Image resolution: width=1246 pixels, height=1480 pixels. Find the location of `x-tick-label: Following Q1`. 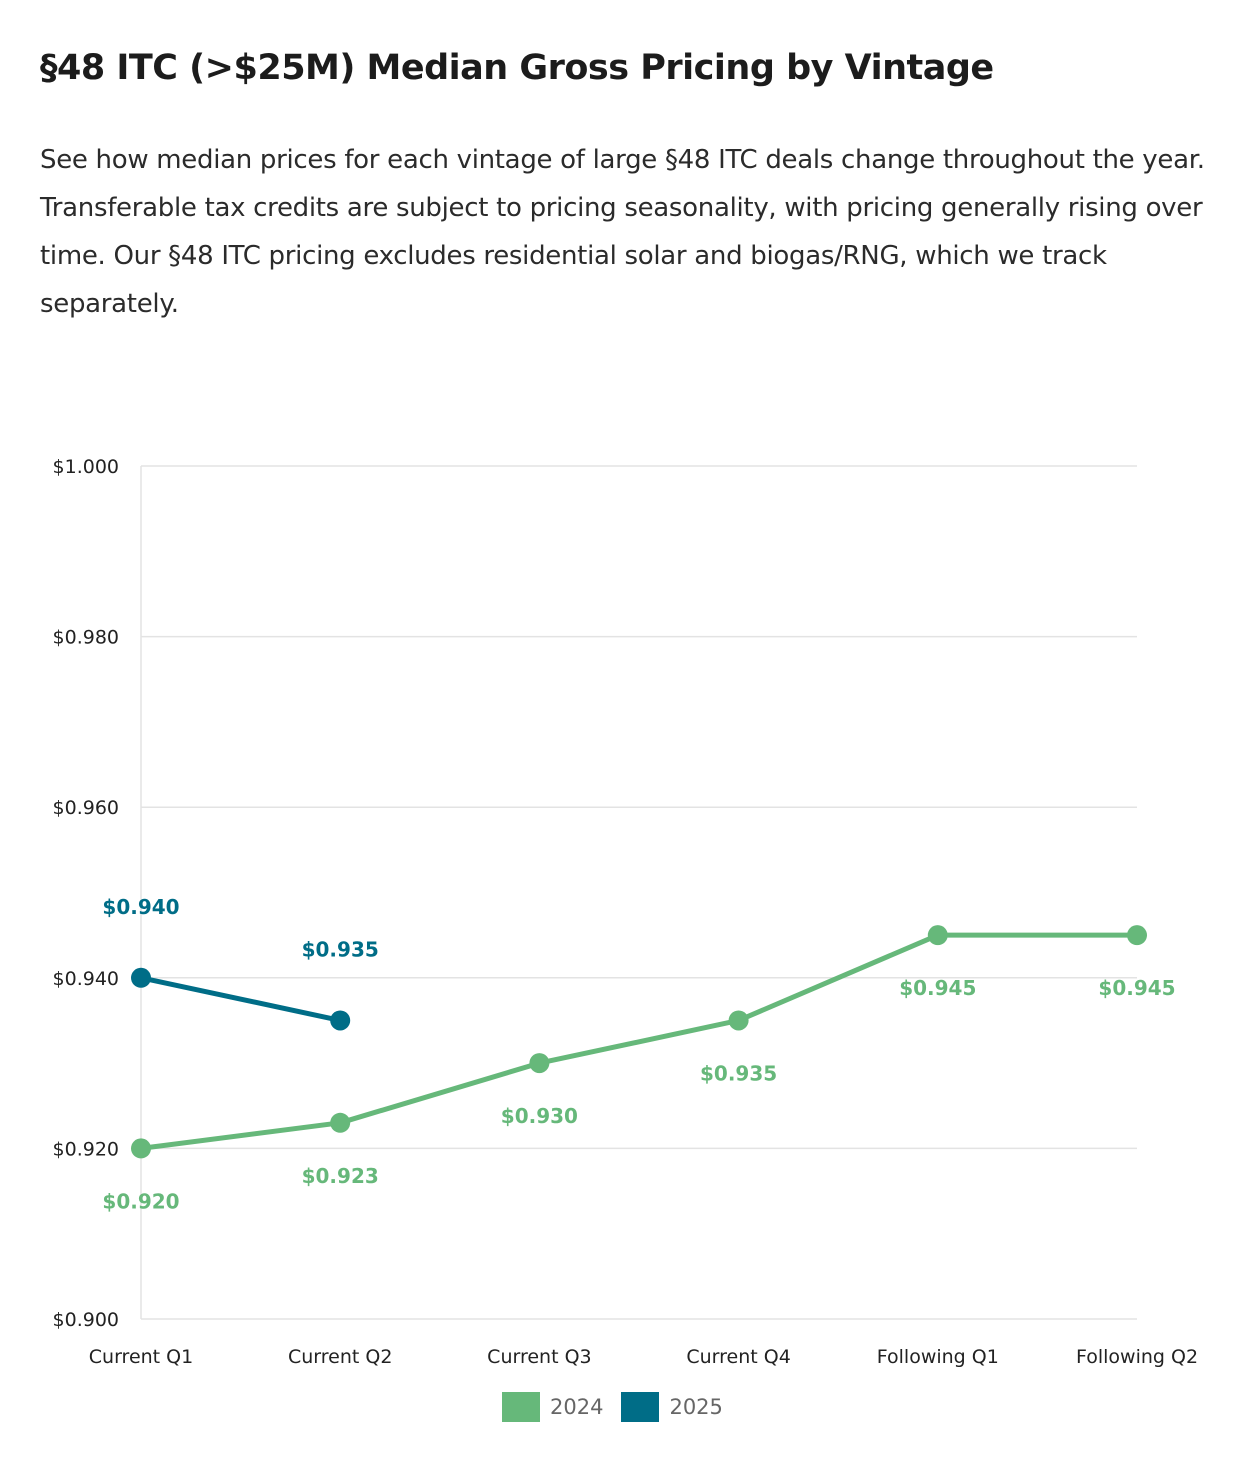

x-tick-label: Following Q1 is located at coordinates (938, 1357).